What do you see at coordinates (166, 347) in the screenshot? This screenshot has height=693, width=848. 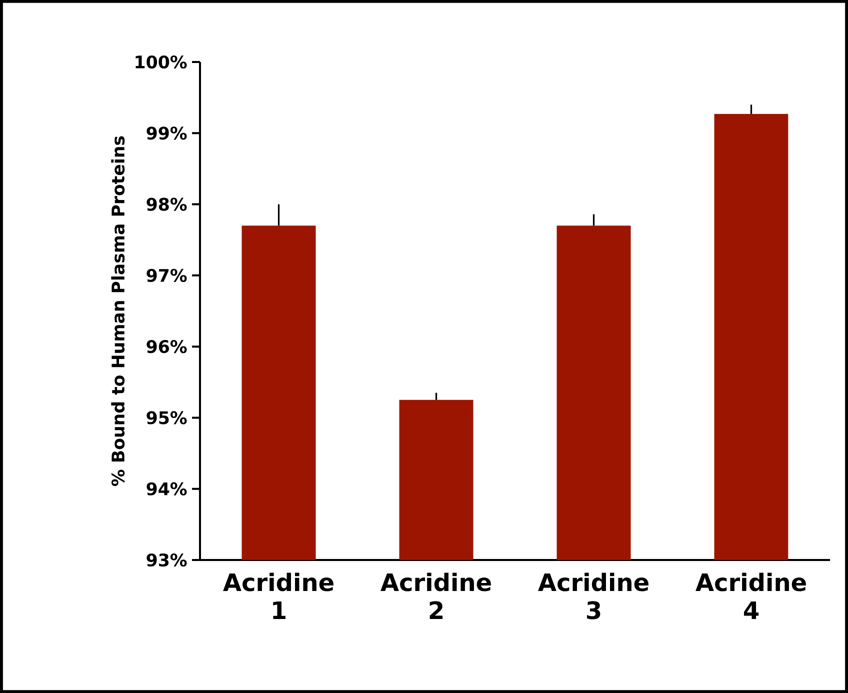 I see `y-tick-label: 96%` at bounding box center [166, 347].